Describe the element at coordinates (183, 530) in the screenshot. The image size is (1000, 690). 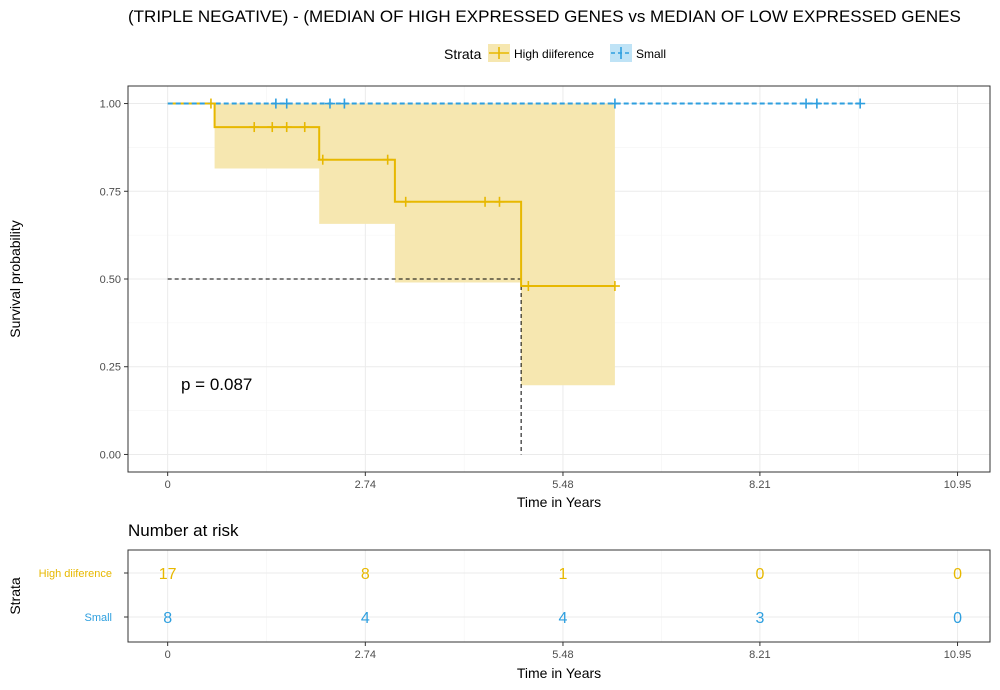
I see `risk-table-title: Number at risk` at that location.